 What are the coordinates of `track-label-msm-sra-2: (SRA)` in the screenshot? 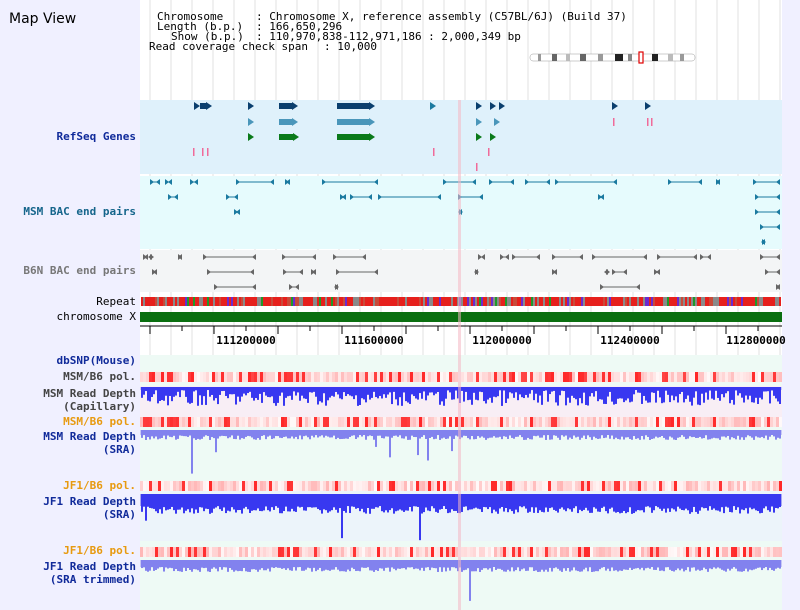 It's located at (119, 449).